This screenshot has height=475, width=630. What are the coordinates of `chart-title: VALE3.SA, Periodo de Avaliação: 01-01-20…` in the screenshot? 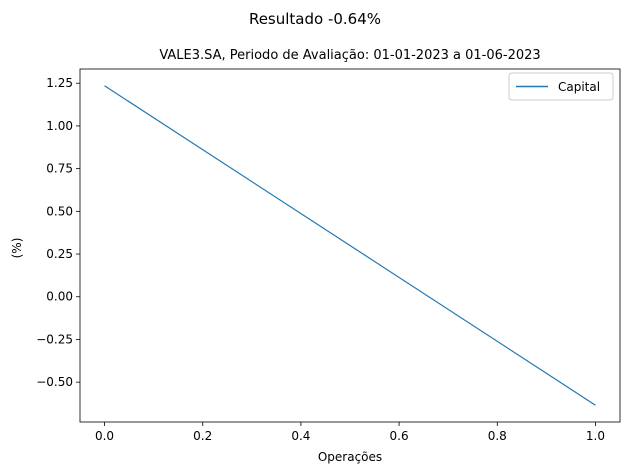 It's located at (349, 55).